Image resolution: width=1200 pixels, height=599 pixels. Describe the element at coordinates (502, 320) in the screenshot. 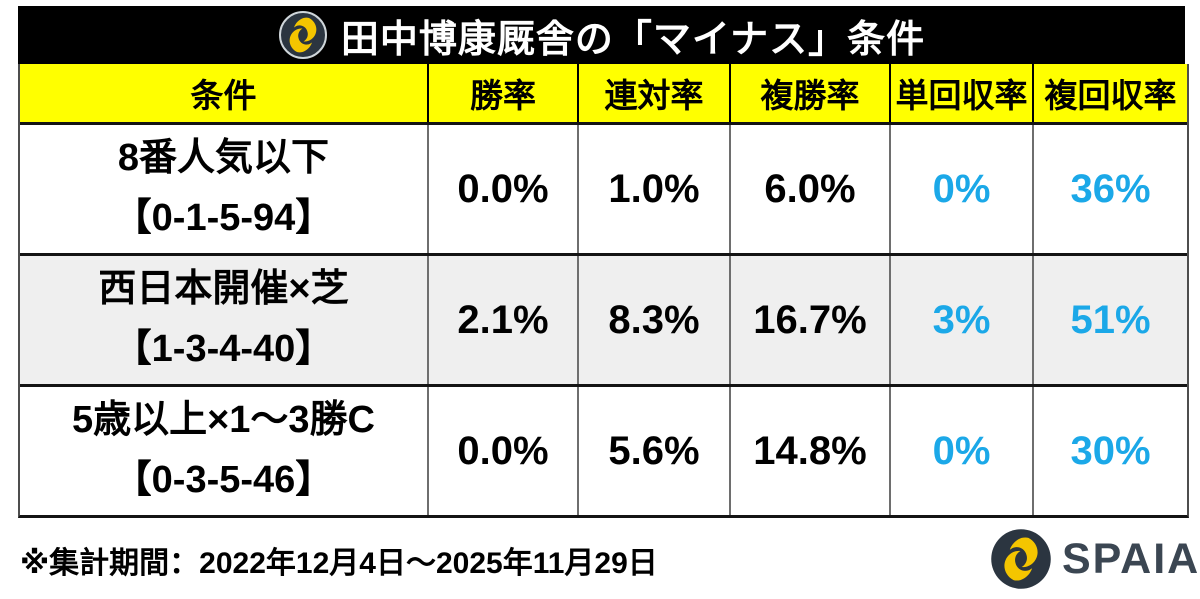

I see `win-rate-value: 2.1%` at that location.